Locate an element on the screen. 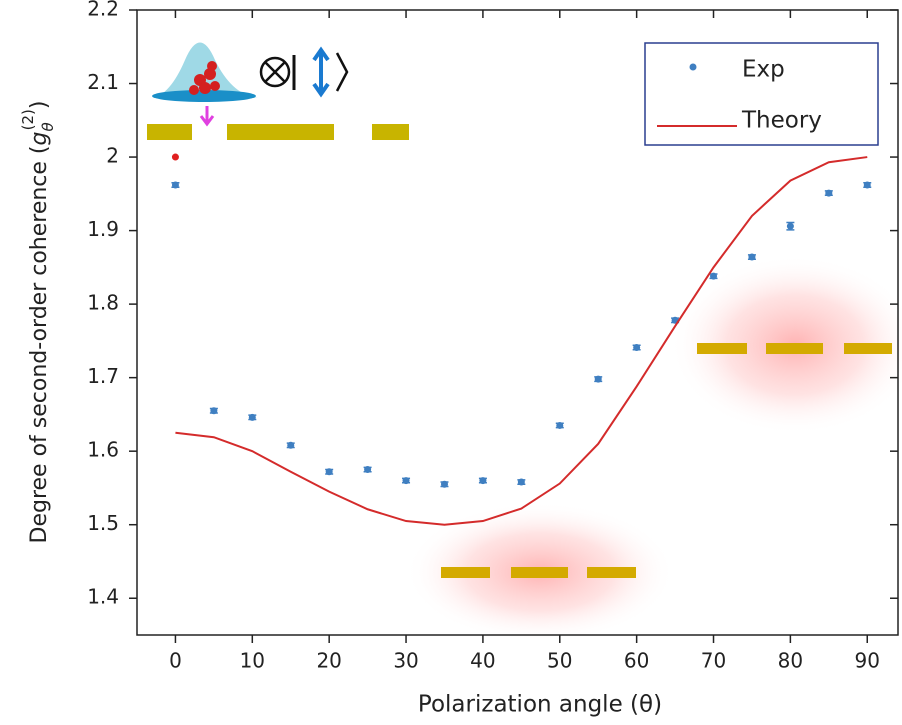  legend-label: Theory is located at coordinates (781, 121).